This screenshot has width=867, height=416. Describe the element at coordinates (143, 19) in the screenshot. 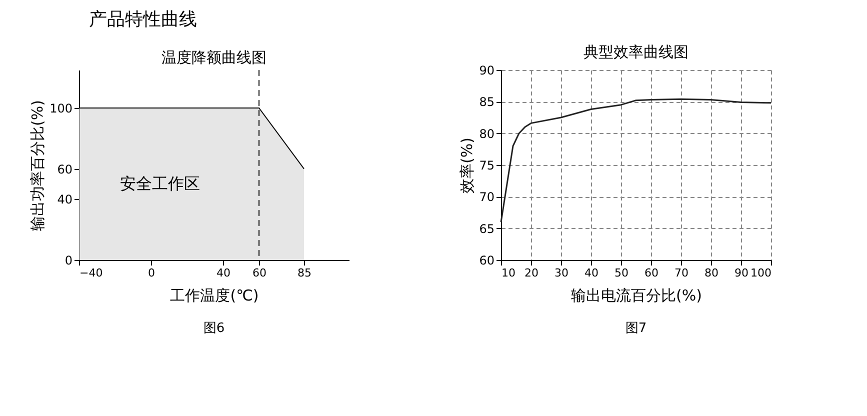

I see `text: 产品特性曲线` at that location.